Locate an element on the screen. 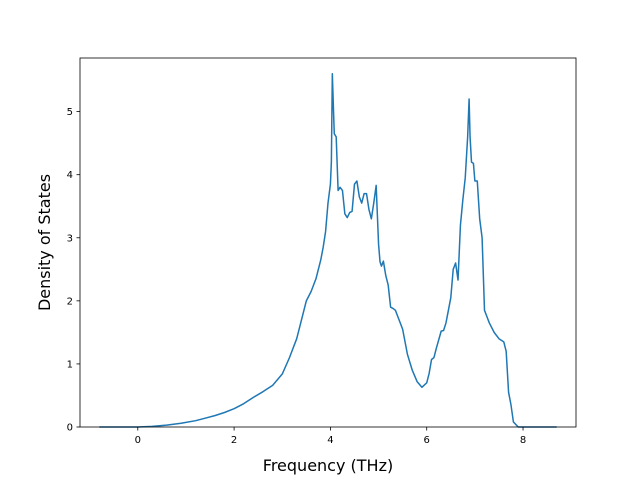  x-tick-label: 6 is located at coordinates (427, 440).